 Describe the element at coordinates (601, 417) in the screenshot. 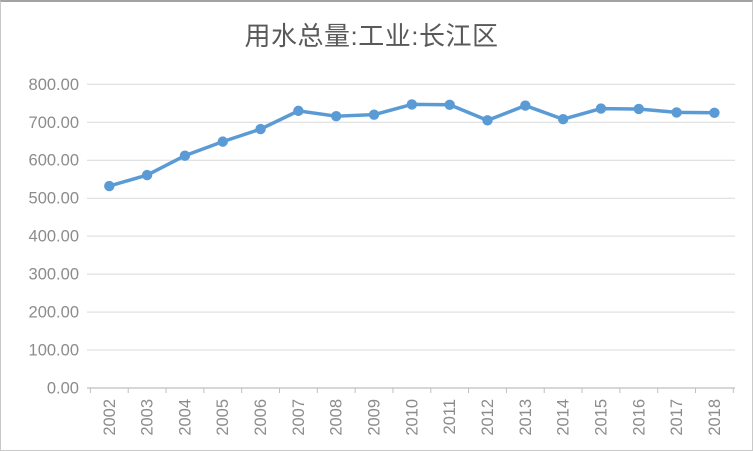

I see `x-axis-tick-label: 2015` at that location.